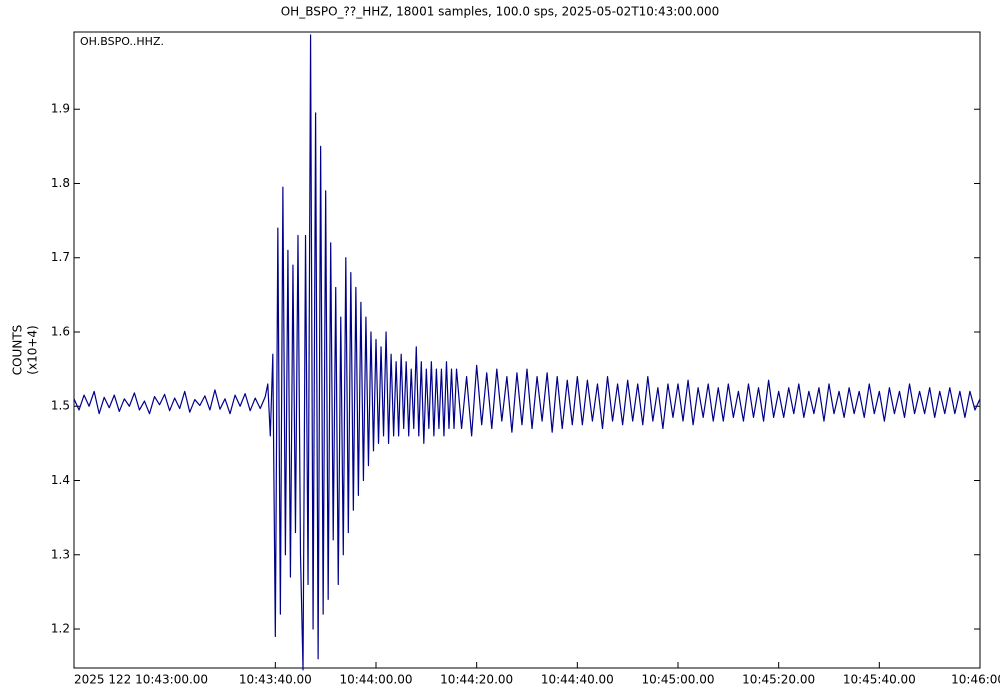 The height and width of the screenshot is (700, 1000). Describe the element at coordinates (60, 629) in the screenshot. I see `y-tick-label: 1.2` at that location.